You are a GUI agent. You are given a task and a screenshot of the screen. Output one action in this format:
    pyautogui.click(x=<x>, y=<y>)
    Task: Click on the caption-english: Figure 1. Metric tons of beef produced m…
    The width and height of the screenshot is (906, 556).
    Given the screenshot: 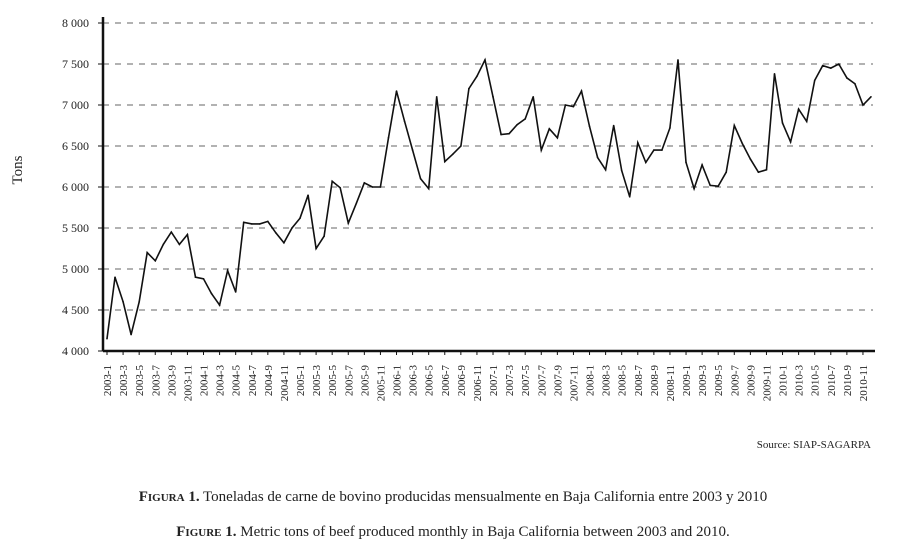 What is the action you would take?
    pyautogui.click(x=453, y=532)
    